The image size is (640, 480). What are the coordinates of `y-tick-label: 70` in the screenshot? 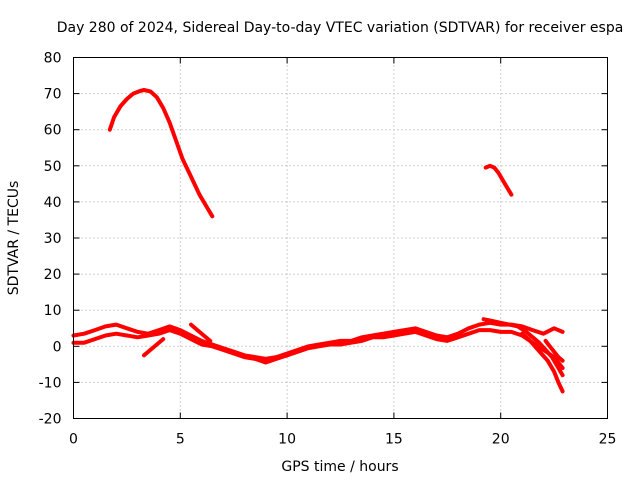 It's located at (53, 95).